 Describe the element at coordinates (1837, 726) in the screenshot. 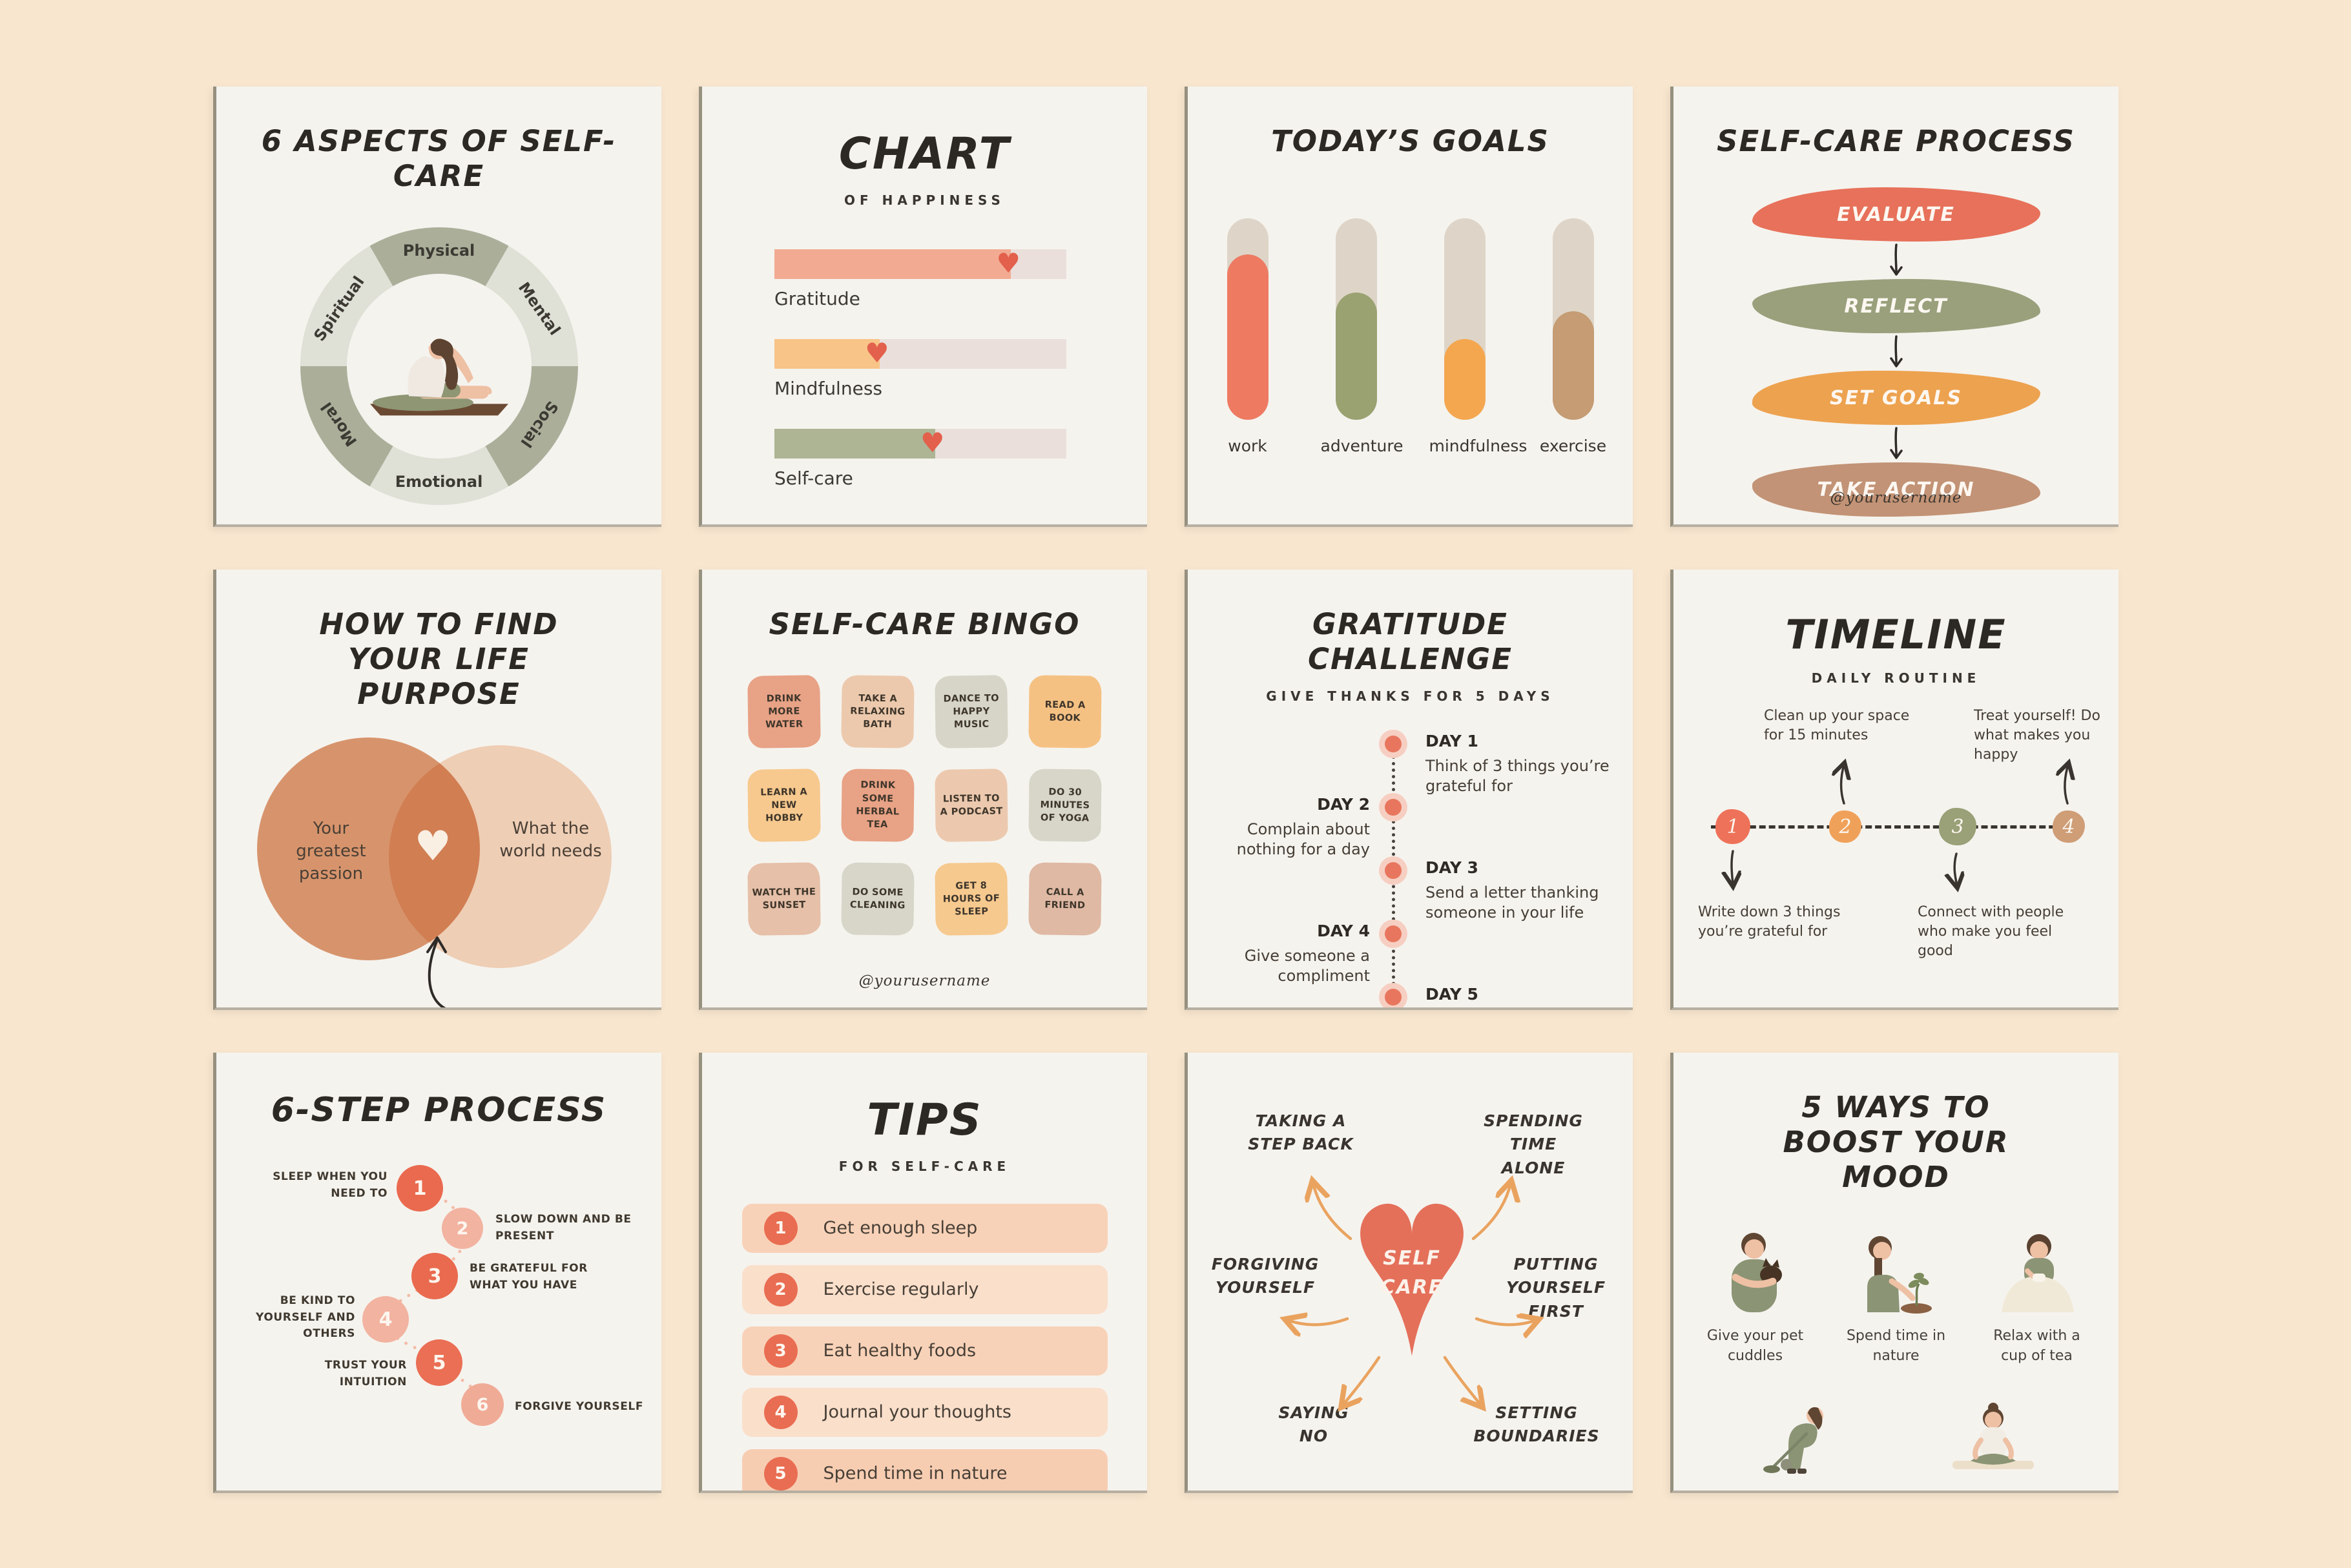

I see `timeline-note: Clean up your space for 15 minutes` at that location.